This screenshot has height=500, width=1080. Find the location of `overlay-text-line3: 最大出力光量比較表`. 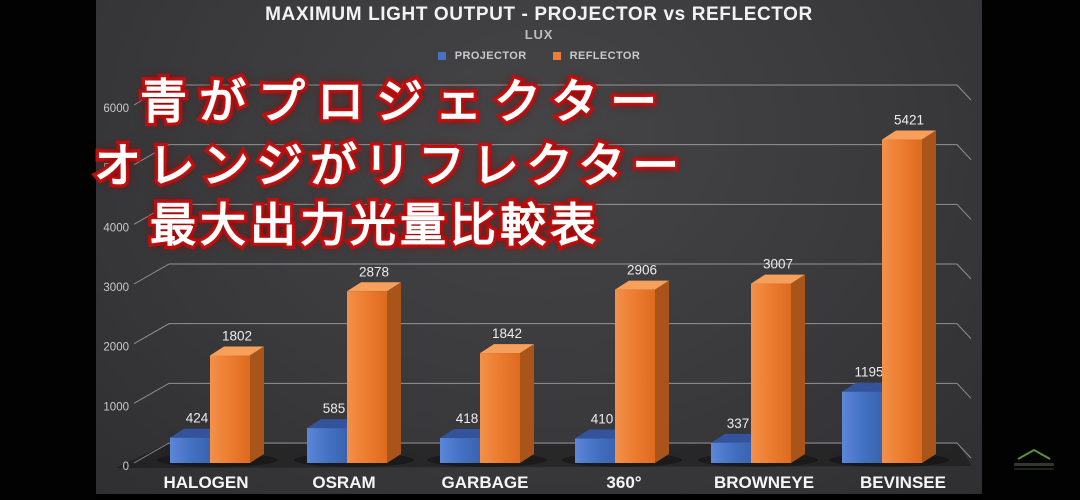

overlay-text-line3: 最大出力光量比較表 is located at coordinates (373, 225).